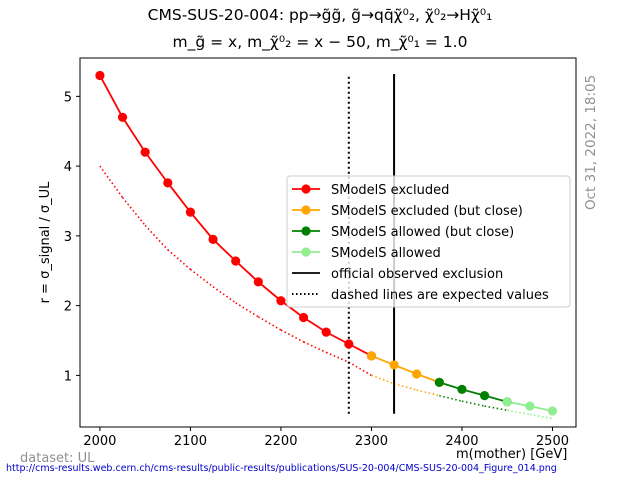 The height and width of the screenshot is (480, 640). I want to click on y-tick-label: 2, so click(68, 307).